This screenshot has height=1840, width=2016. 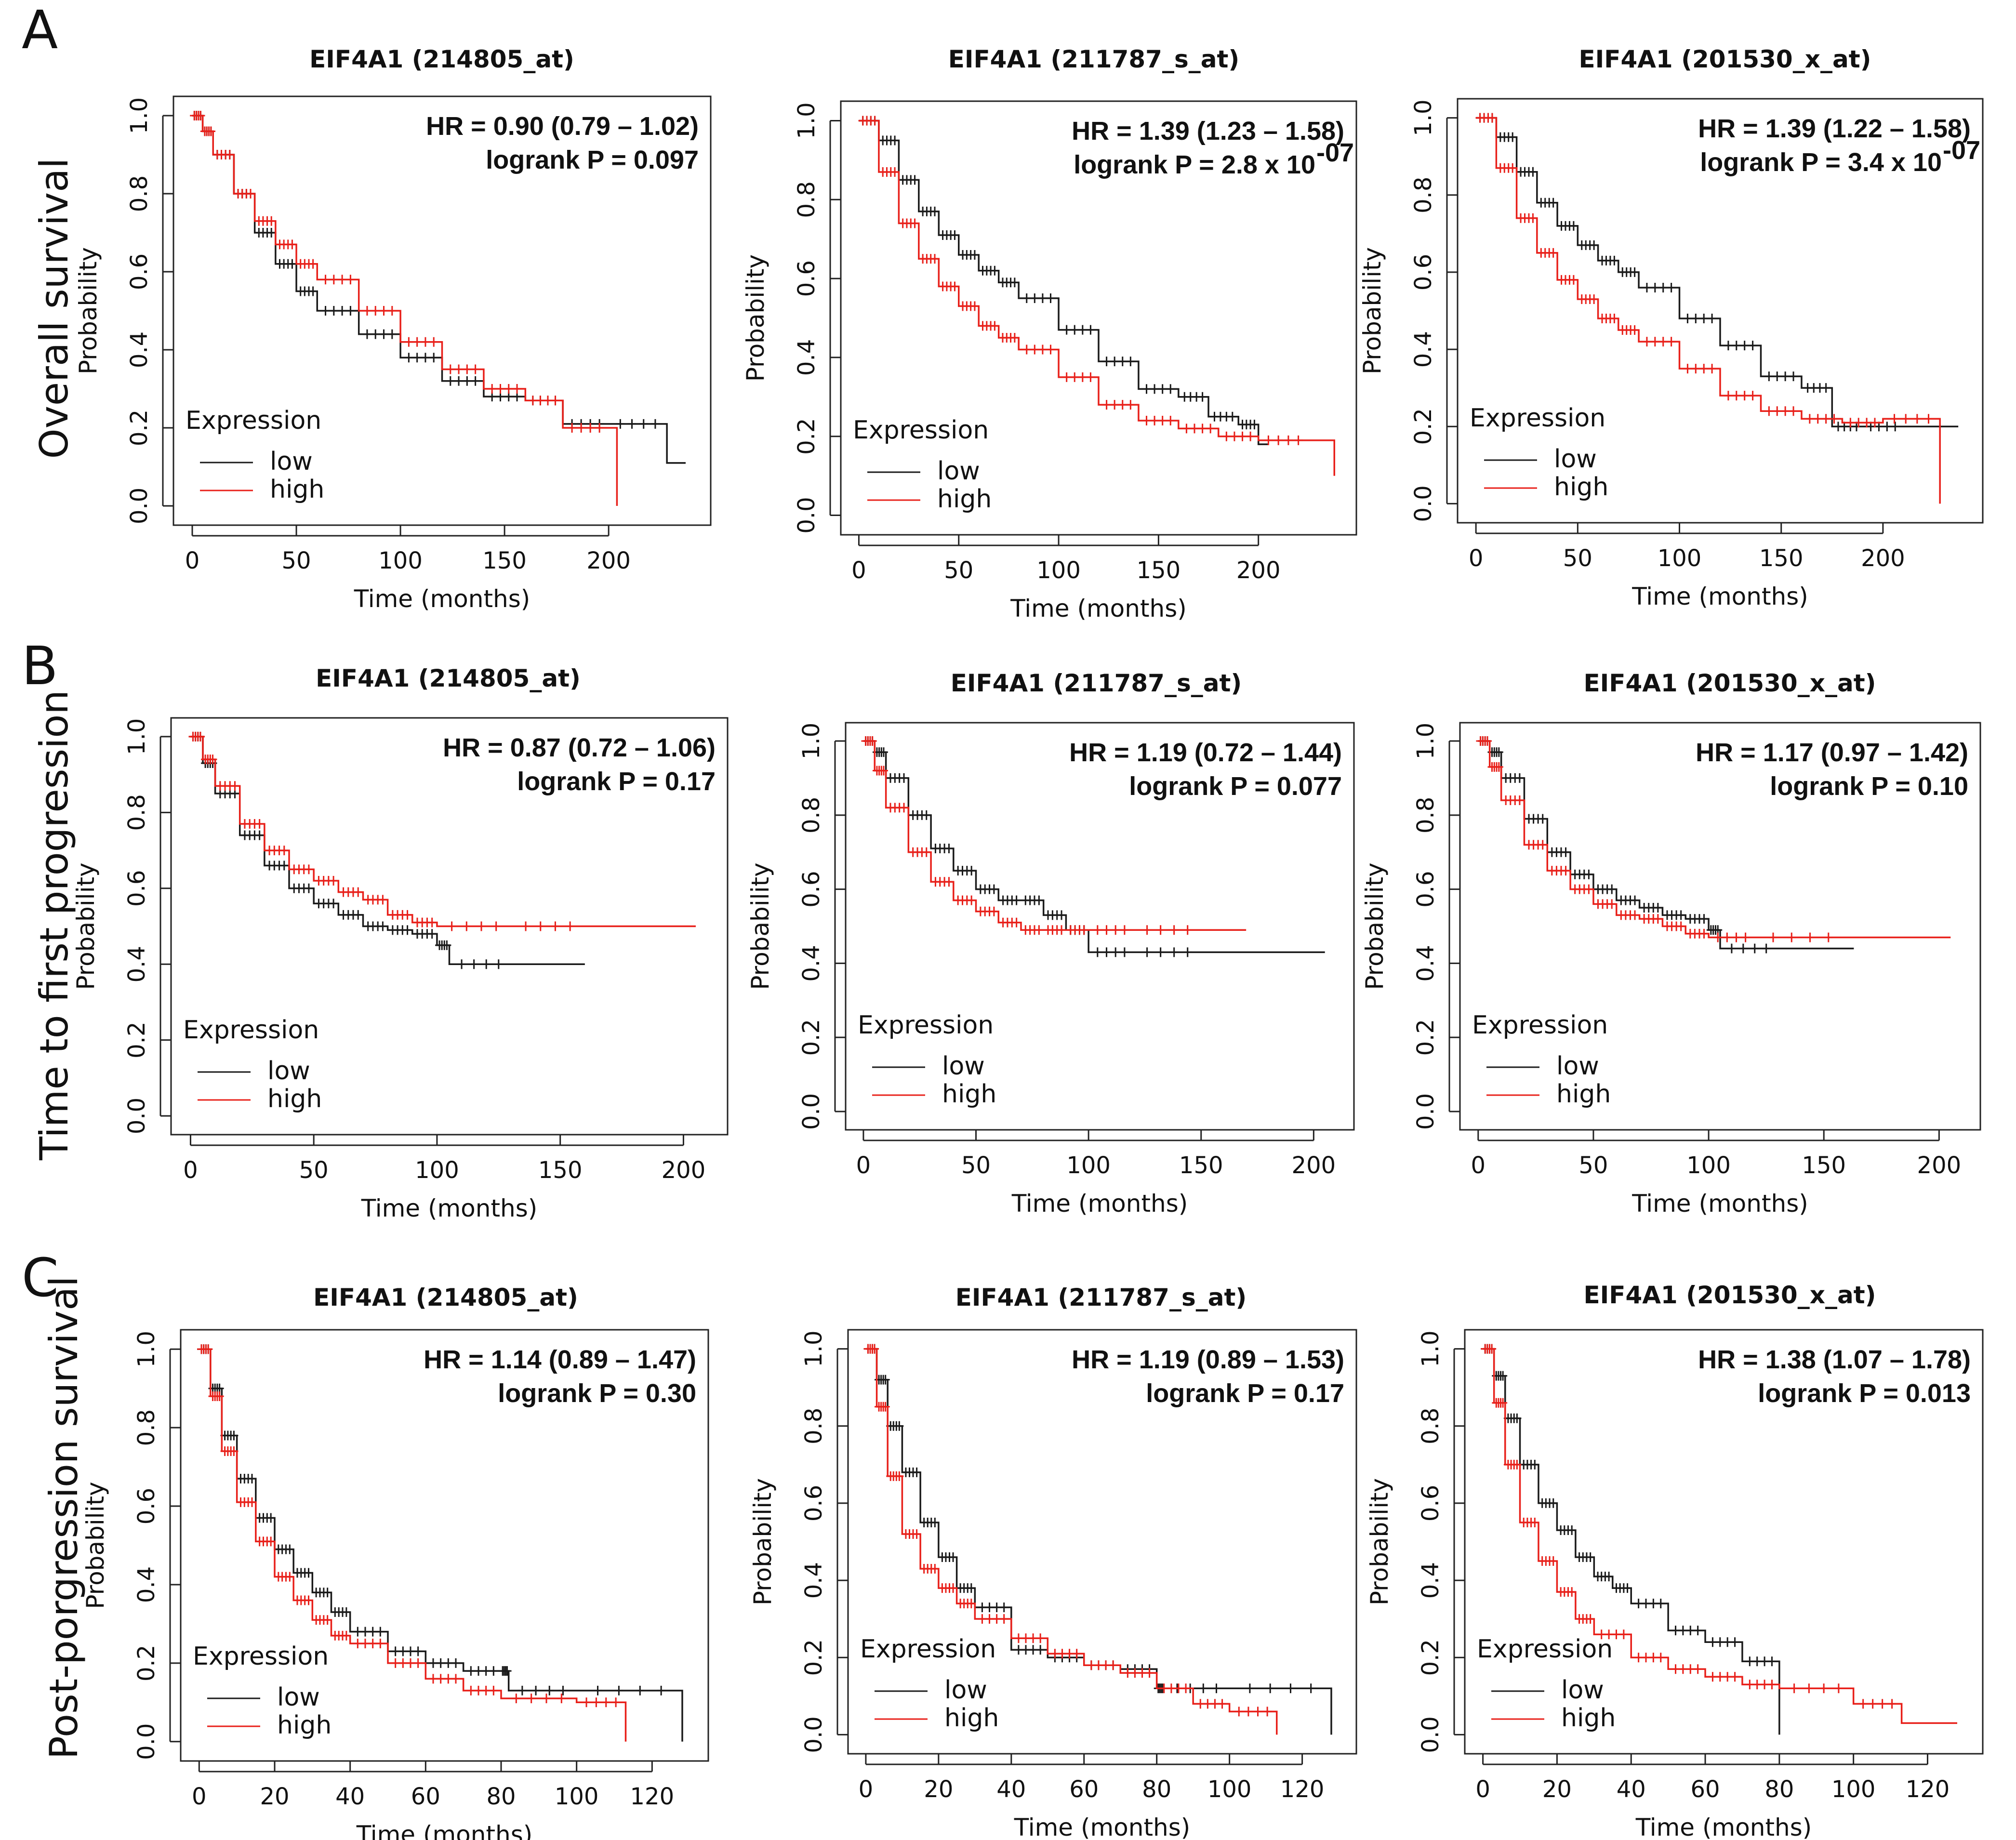 What do you see at coordinates (1540, 1025) in the screenshot?
I see `legend-title: Expression` at bounding box center [1540, 1025].